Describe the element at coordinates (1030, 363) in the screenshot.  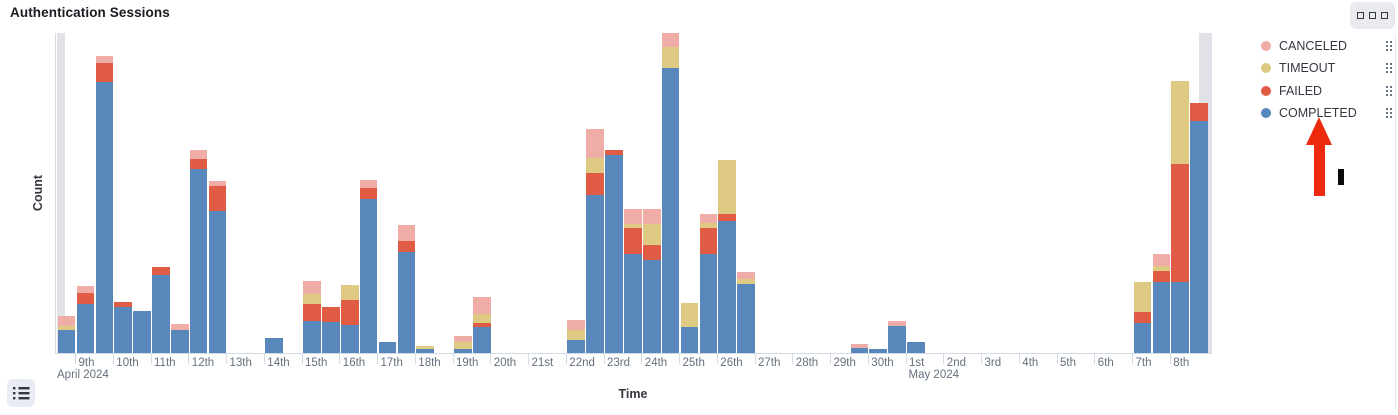
I see `x-tick-label: 4th` at that location.